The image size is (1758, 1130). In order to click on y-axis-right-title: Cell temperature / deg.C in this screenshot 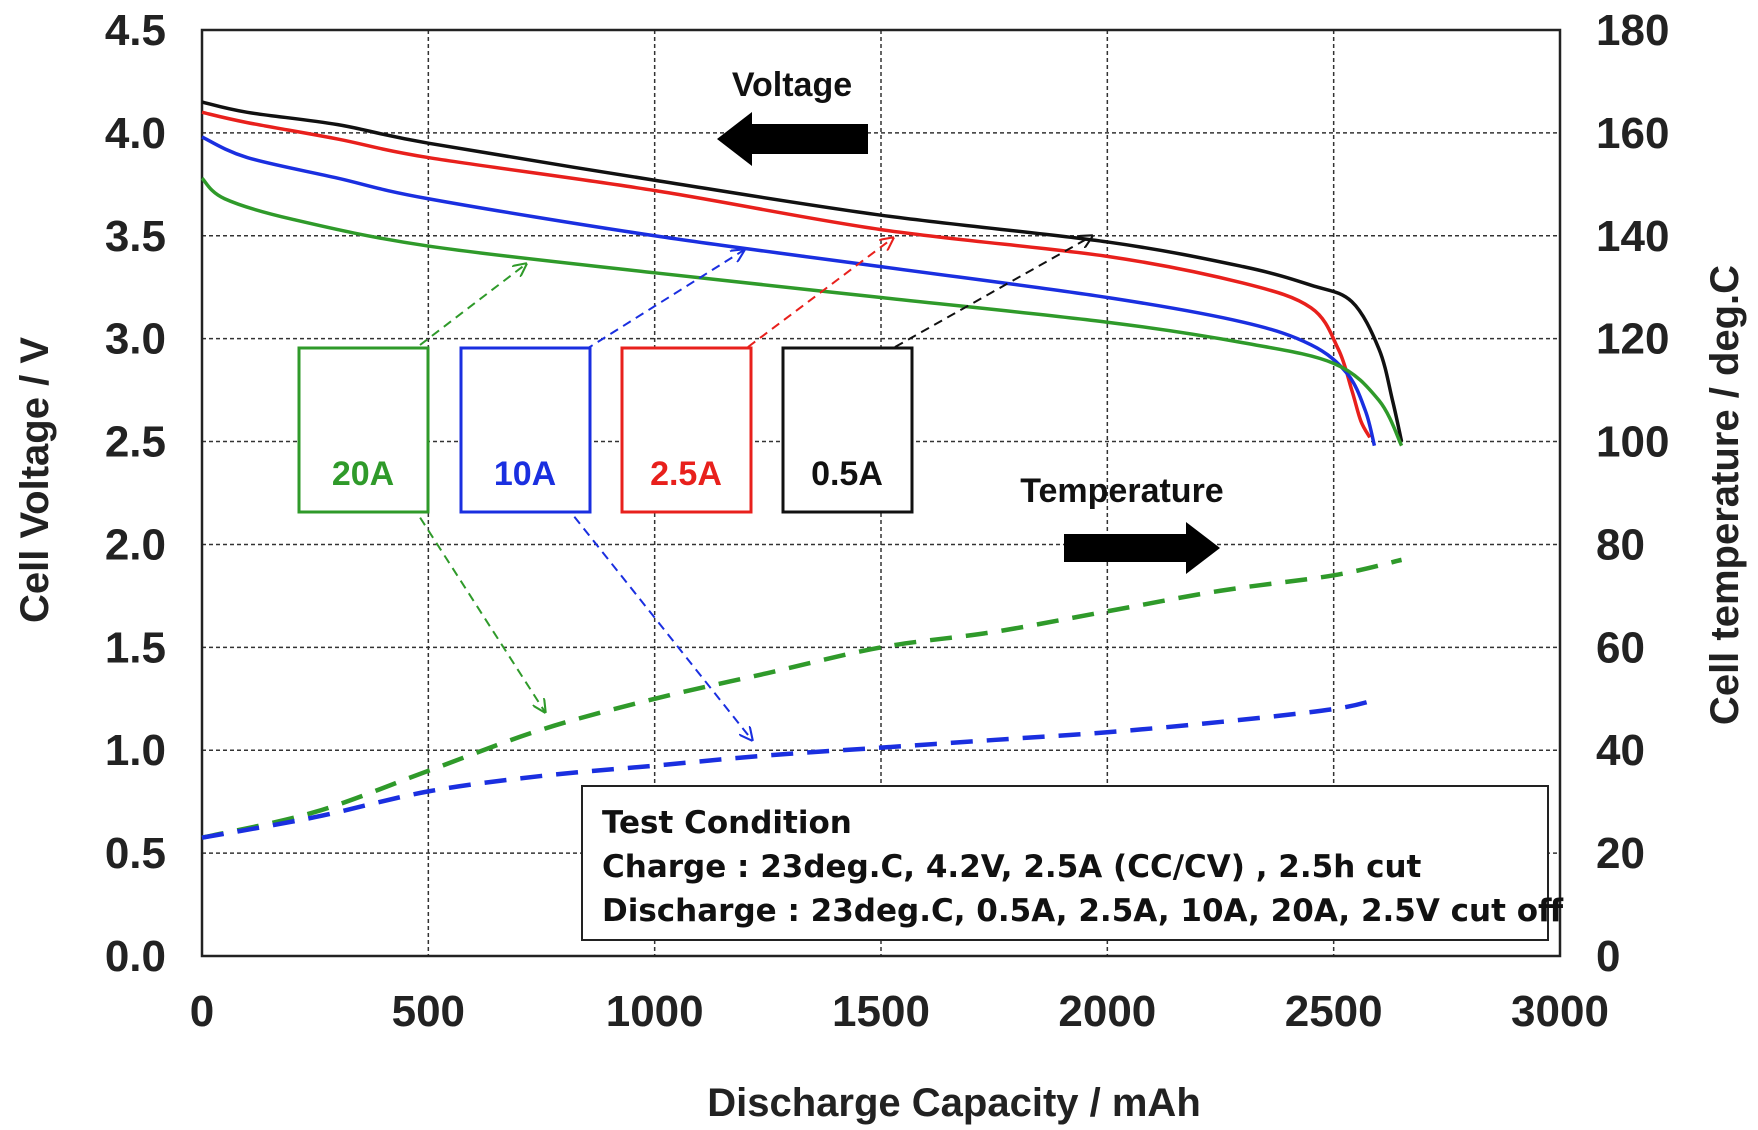, I will do `click(1725, 495)`.